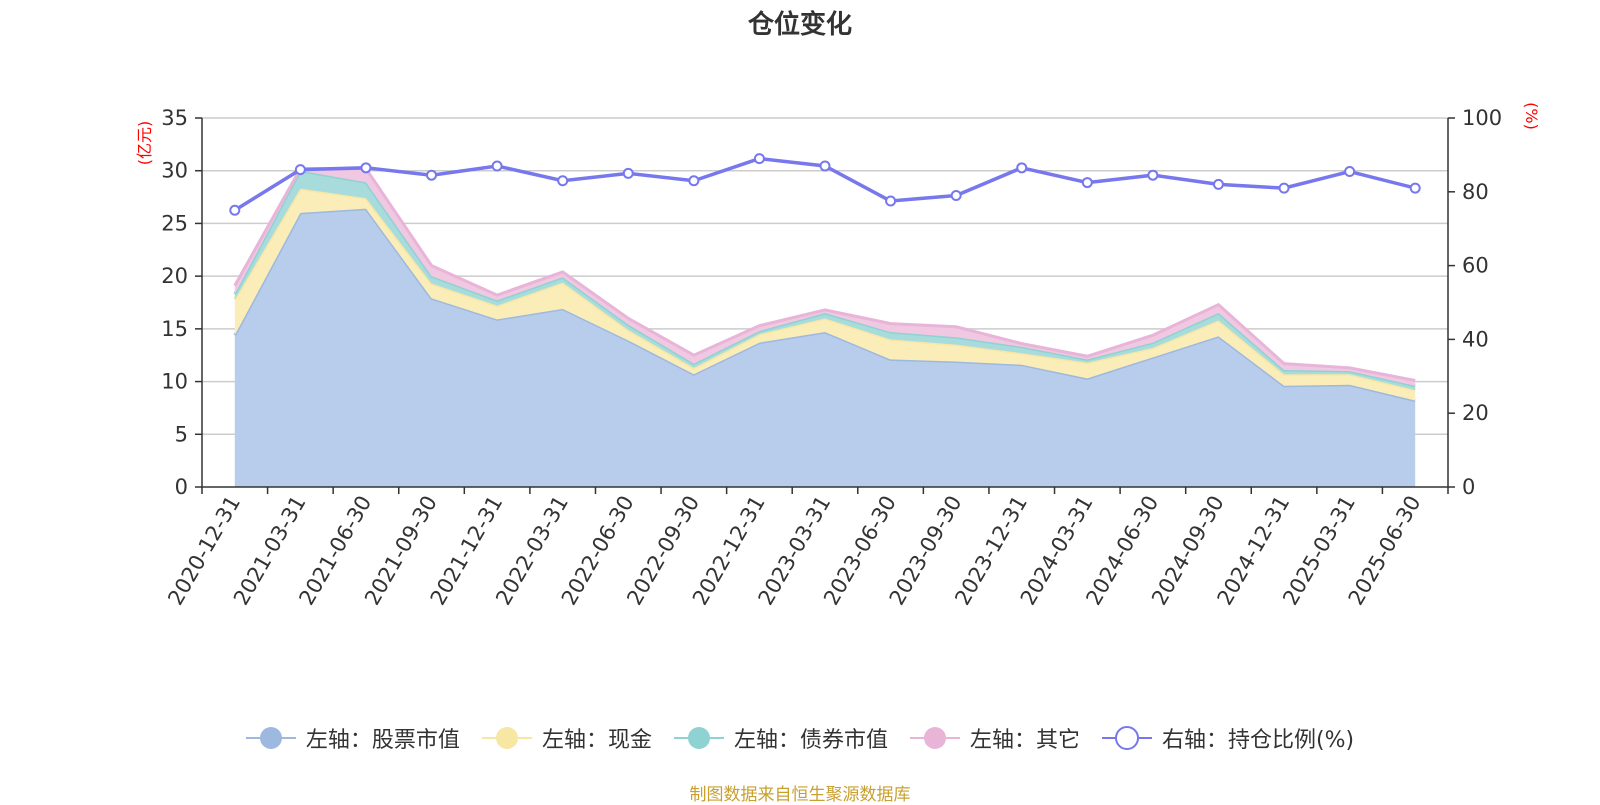  I want to click on left-tick-label: 10, so click(174, 382).